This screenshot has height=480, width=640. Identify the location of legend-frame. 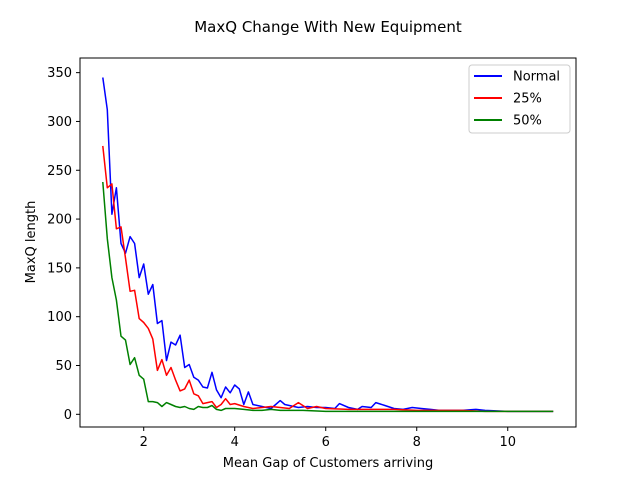
(519, 99).